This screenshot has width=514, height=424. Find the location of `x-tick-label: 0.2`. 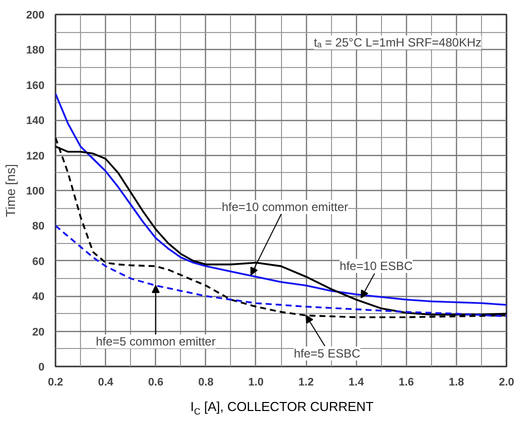

x-tick-label: 0.2 is located at coordinates (56, 382).